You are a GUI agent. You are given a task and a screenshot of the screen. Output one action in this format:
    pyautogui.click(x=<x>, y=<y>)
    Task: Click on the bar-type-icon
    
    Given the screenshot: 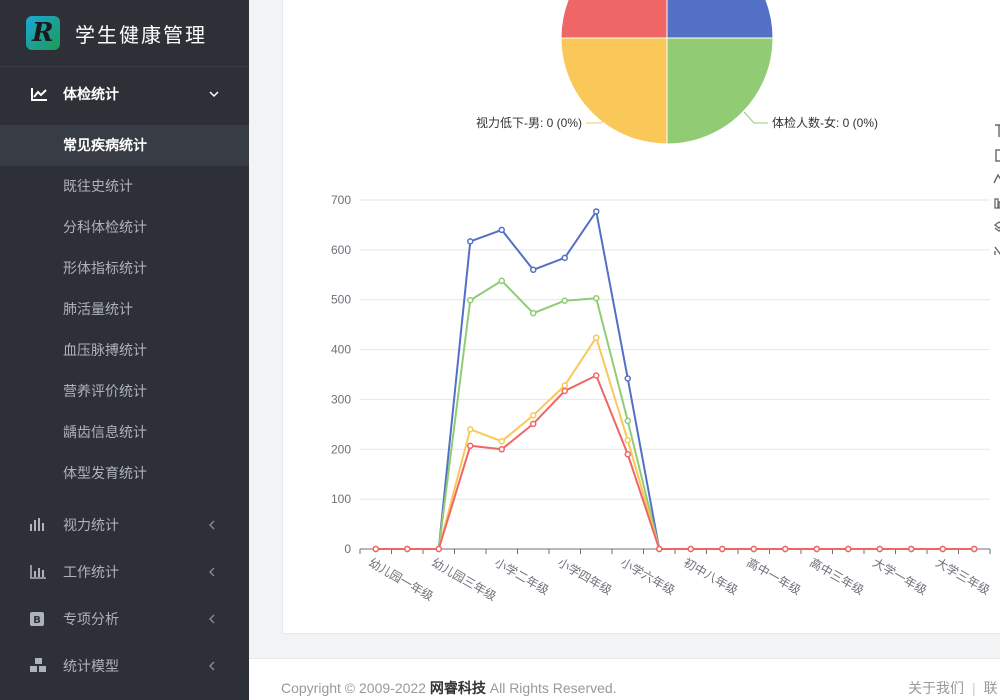 What is the action you would take?
    pyautogui.click(x=996, y=203)
    